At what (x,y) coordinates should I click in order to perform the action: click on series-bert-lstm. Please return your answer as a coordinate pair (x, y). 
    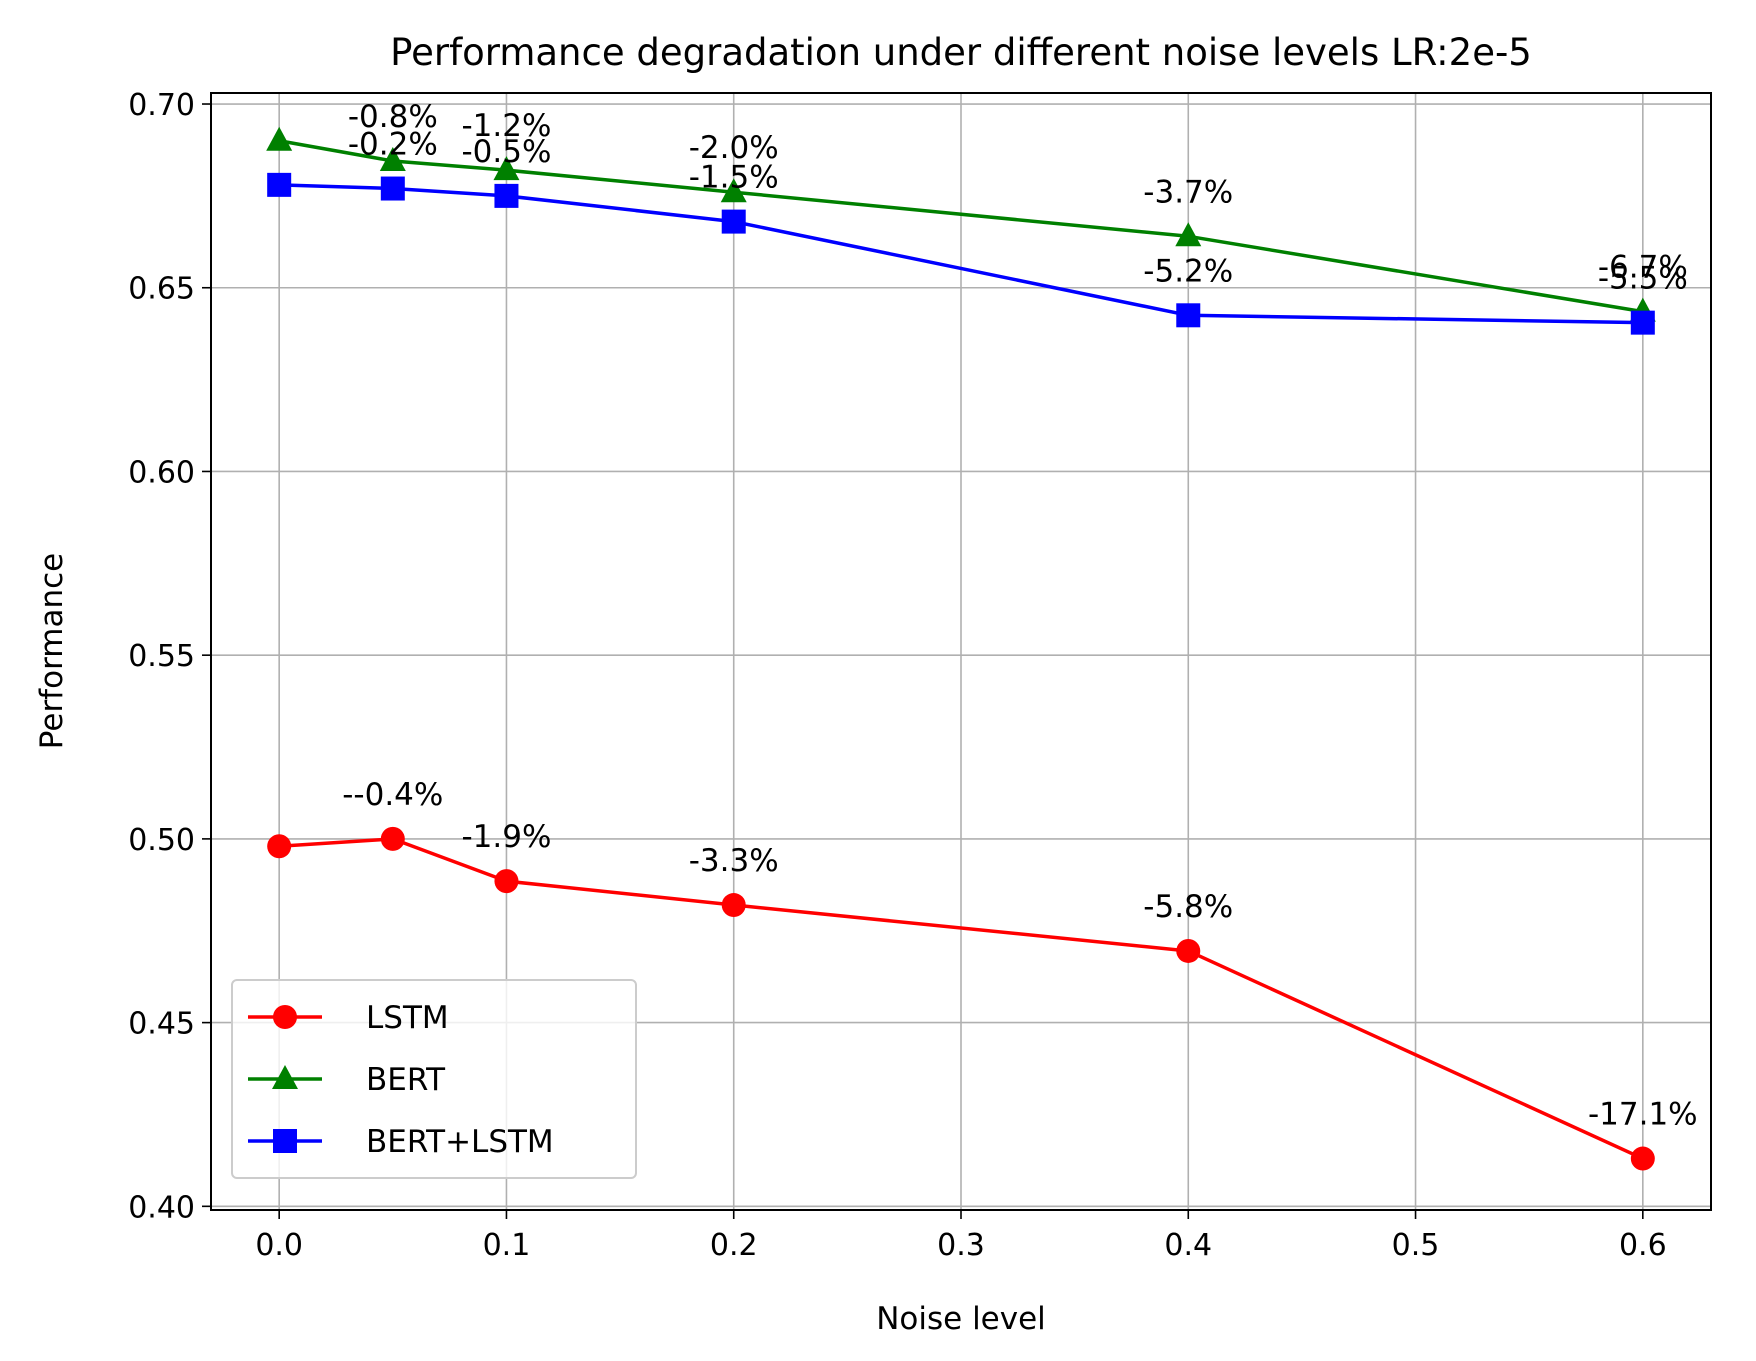
    Looking at the image, I should click on (961, 253).